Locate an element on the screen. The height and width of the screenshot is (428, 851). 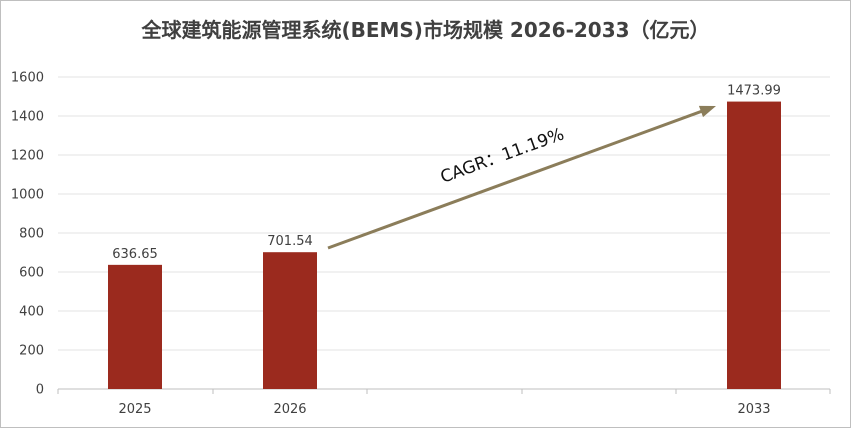
x-tick-label-2026: 2026 is located at coordinates (289, 409).